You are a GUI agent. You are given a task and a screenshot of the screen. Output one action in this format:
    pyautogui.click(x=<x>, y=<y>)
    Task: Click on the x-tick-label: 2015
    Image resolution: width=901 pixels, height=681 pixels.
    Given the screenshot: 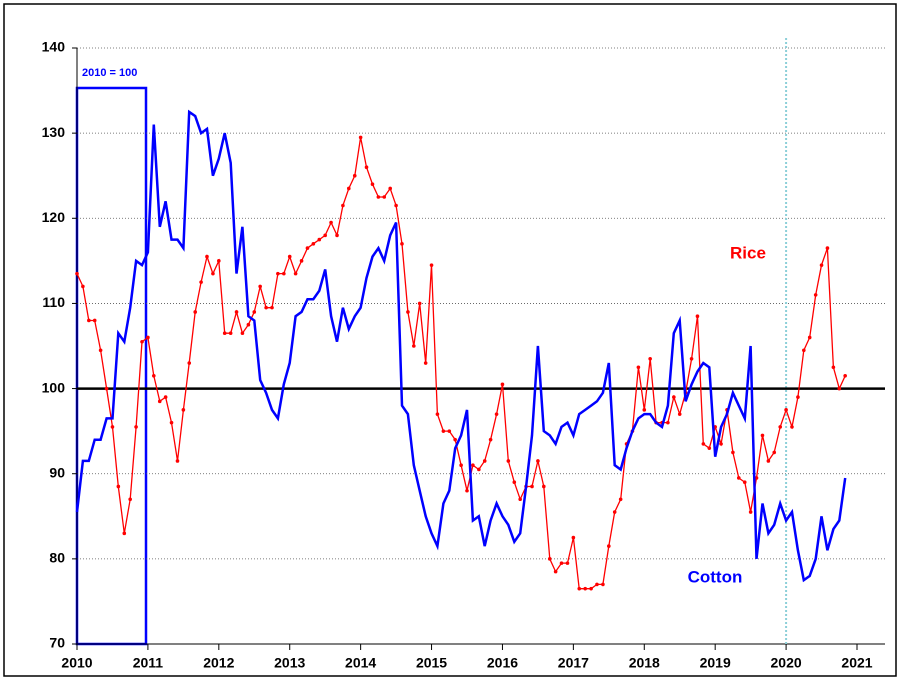 What is the action you would take?
    pyautogui.click(x=431, y=663)
    